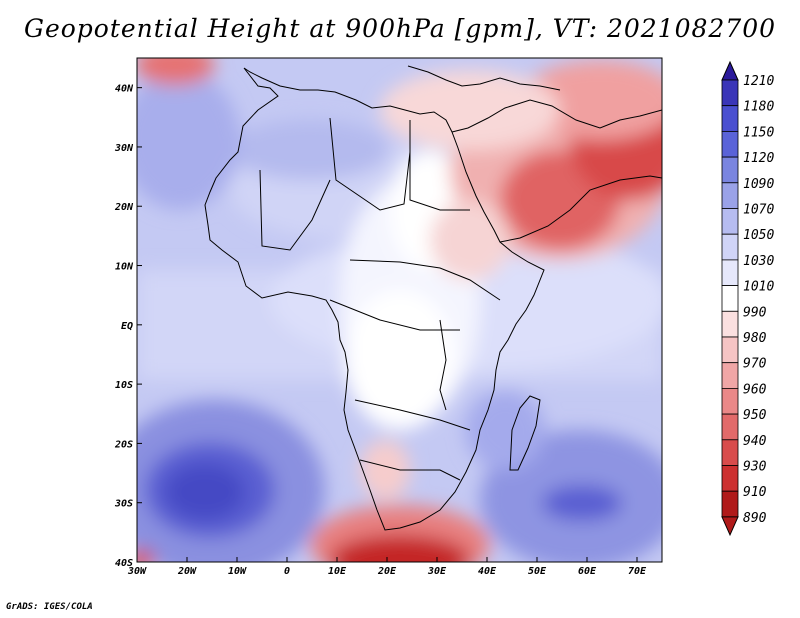  What do you see at coordinates (755, 338) in the screenshot?
I see `colorbar-level-label: 980` at bounding box center [755, 338].